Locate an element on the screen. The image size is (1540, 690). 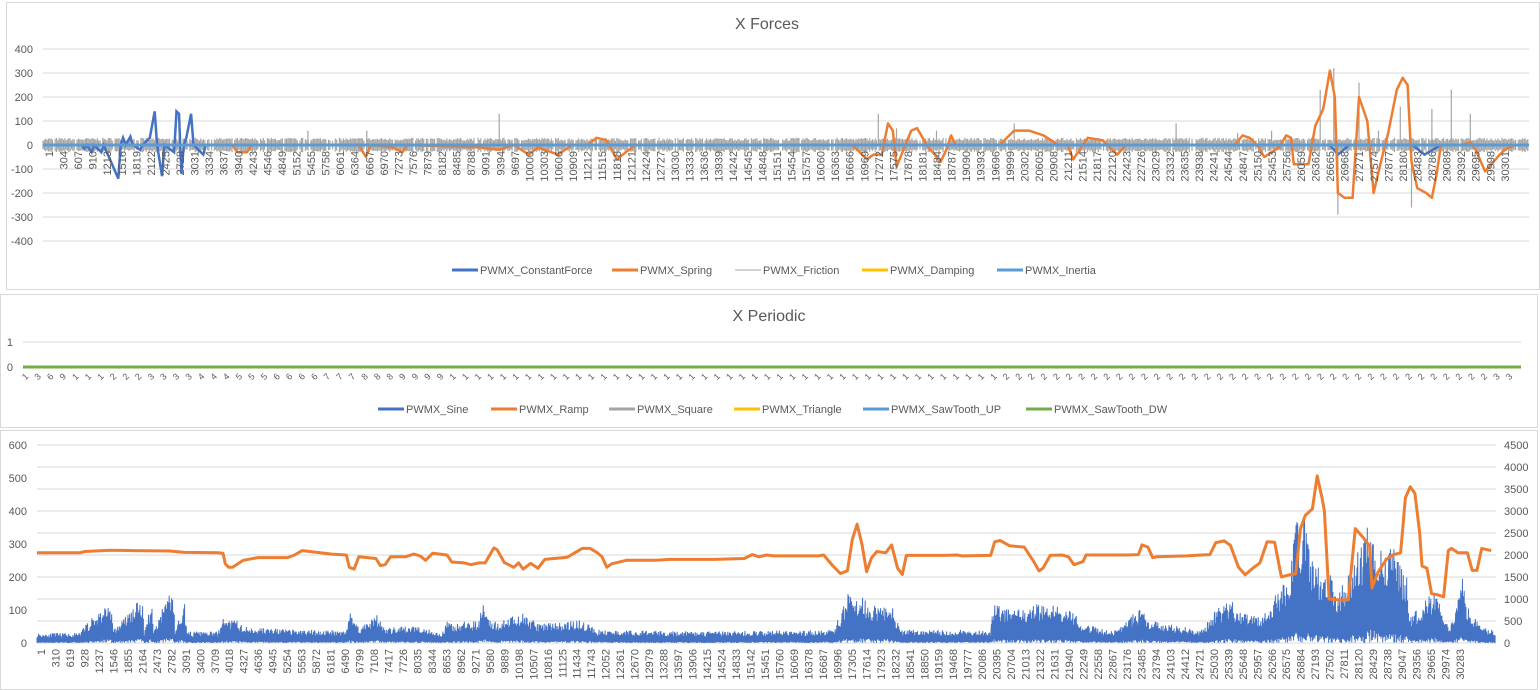
legend-label: PWMX_ConstantForce is located at coordinates (536, 271).